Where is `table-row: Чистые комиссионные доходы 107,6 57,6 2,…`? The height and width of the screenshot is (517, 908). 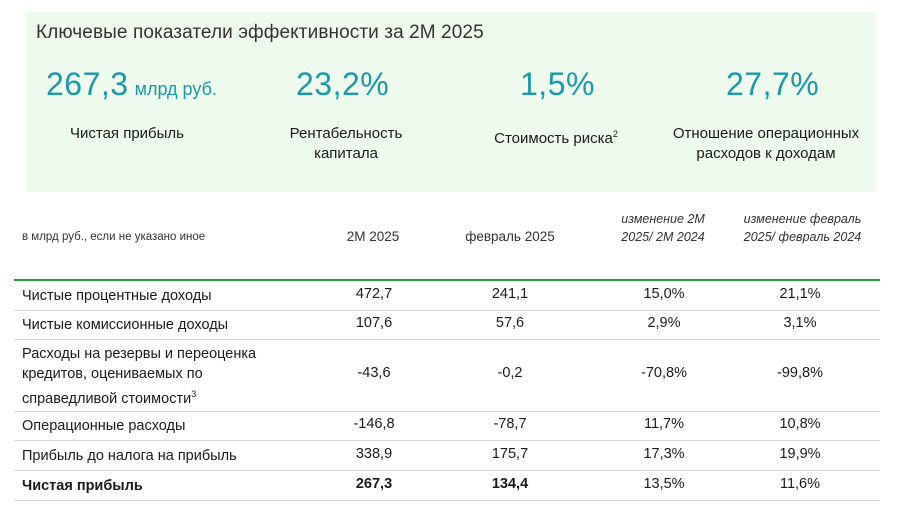 table-row: Чистые комиссионные доходы 107,6 57,6 2,… is located at coordinates (447, 325).